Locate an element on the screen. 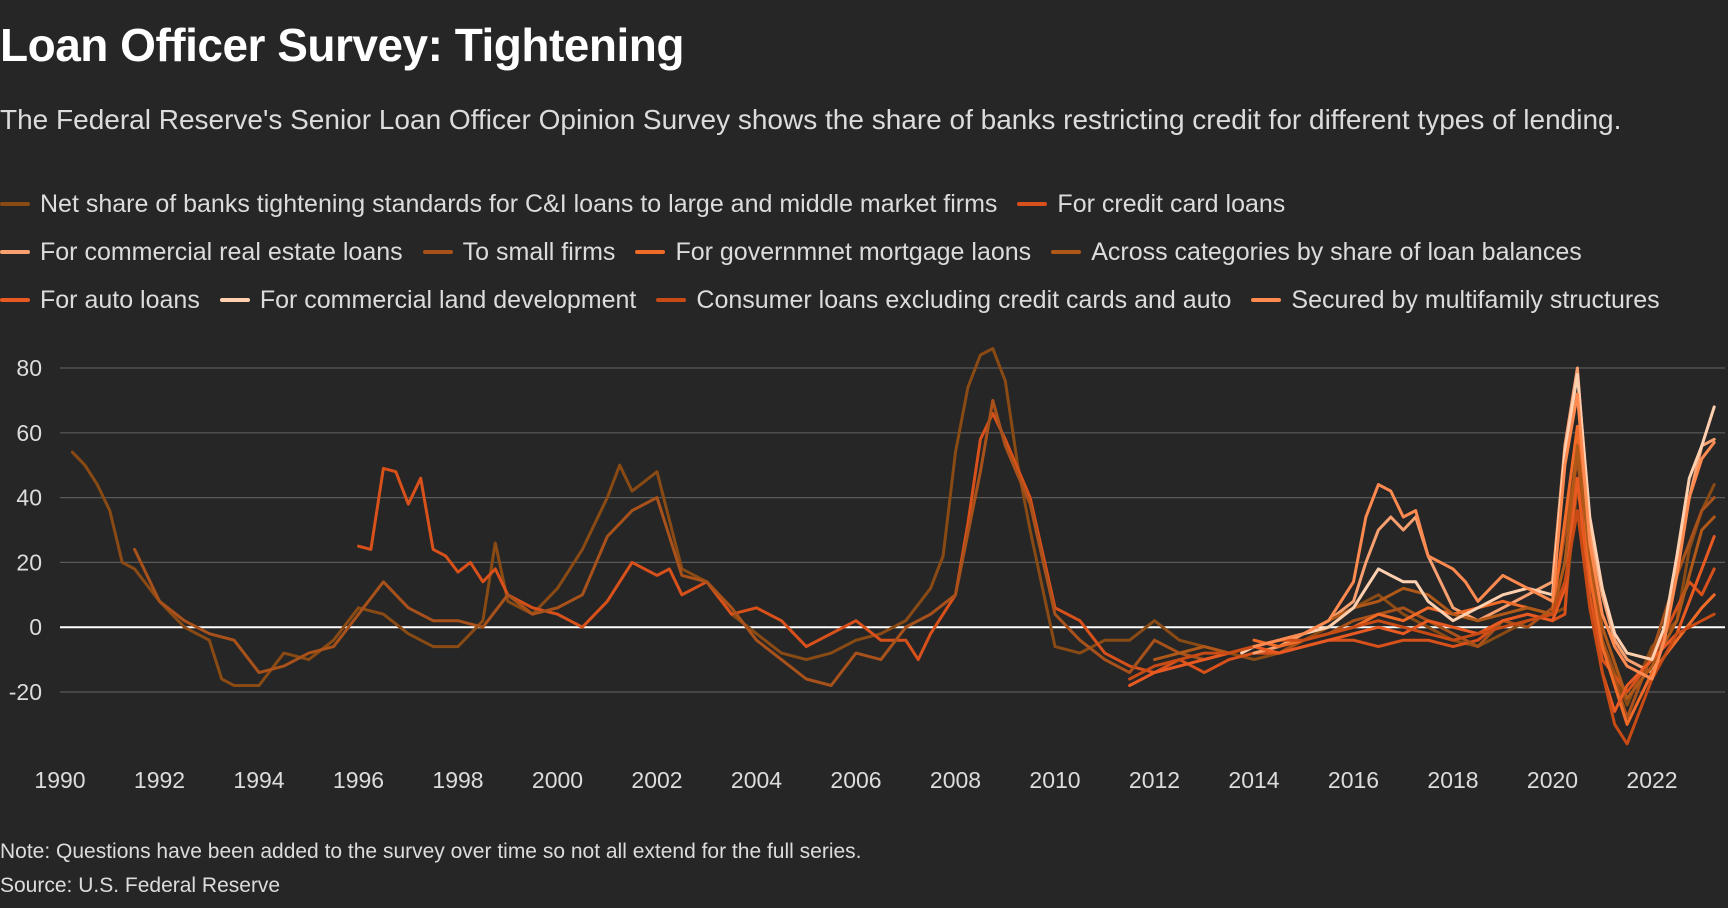 The width and height of the screenshot is (1728, 908). y-tick-label: 20 is located at coordinates (29, 562).